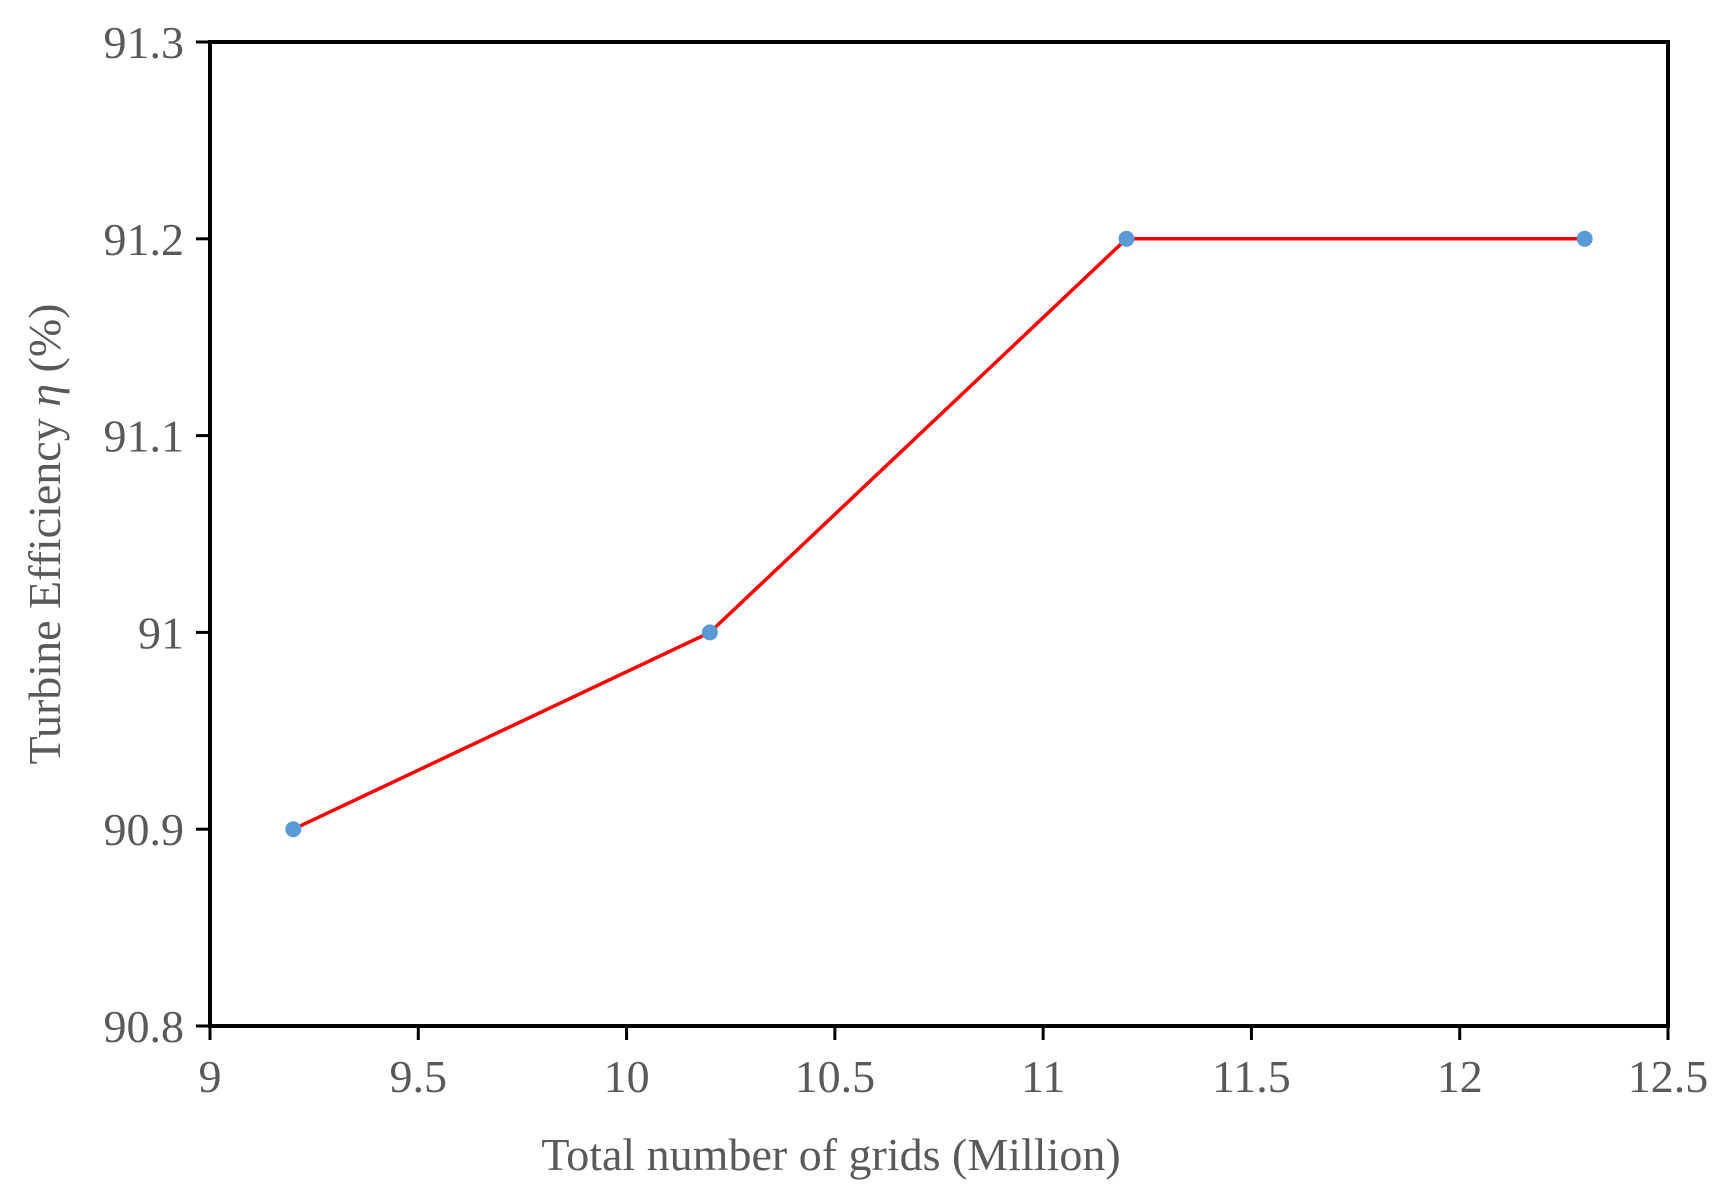 Image resolution: width=1722 pixels, height=1191 pixels. Describe the element at coordinates (144, 239) in the screenshot. I see `y-tick-label: 91.2` at that location.